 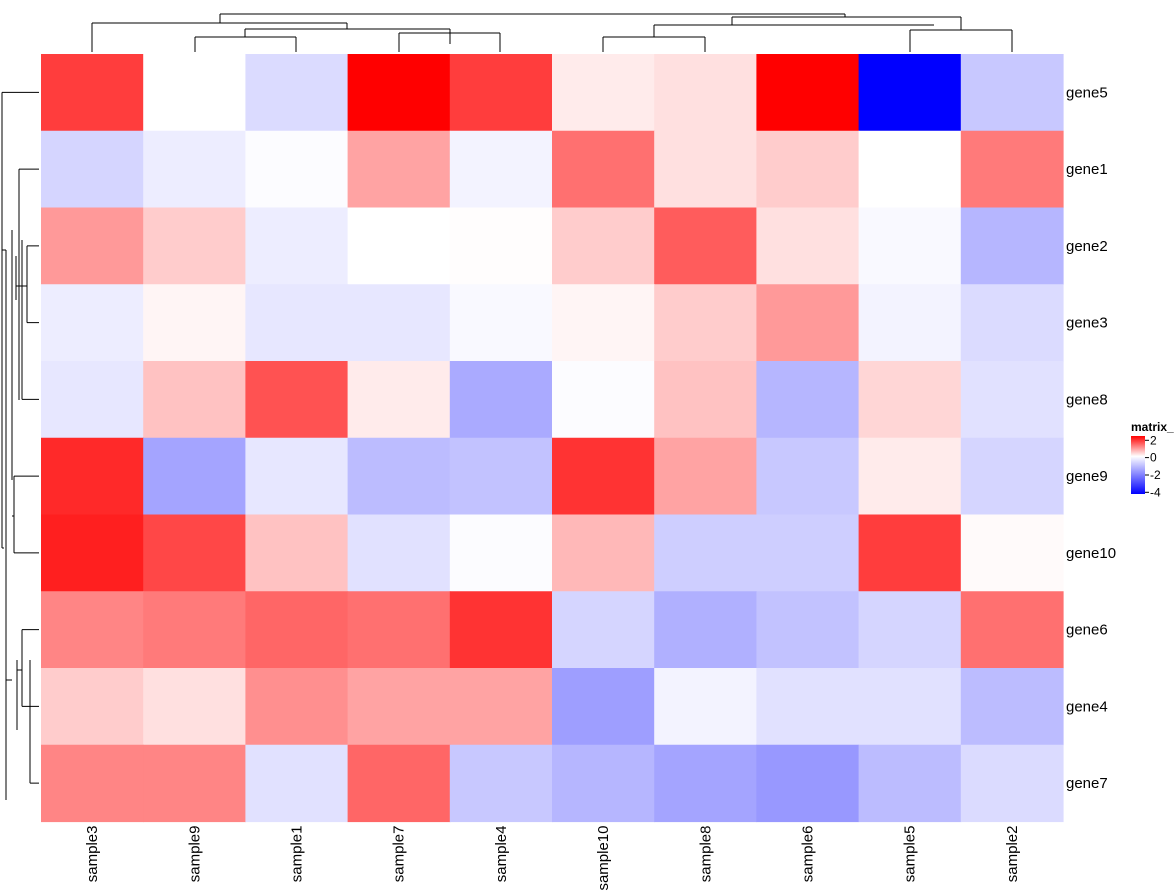 I want to click on column-dendrogram, so click(x=552, y=32).